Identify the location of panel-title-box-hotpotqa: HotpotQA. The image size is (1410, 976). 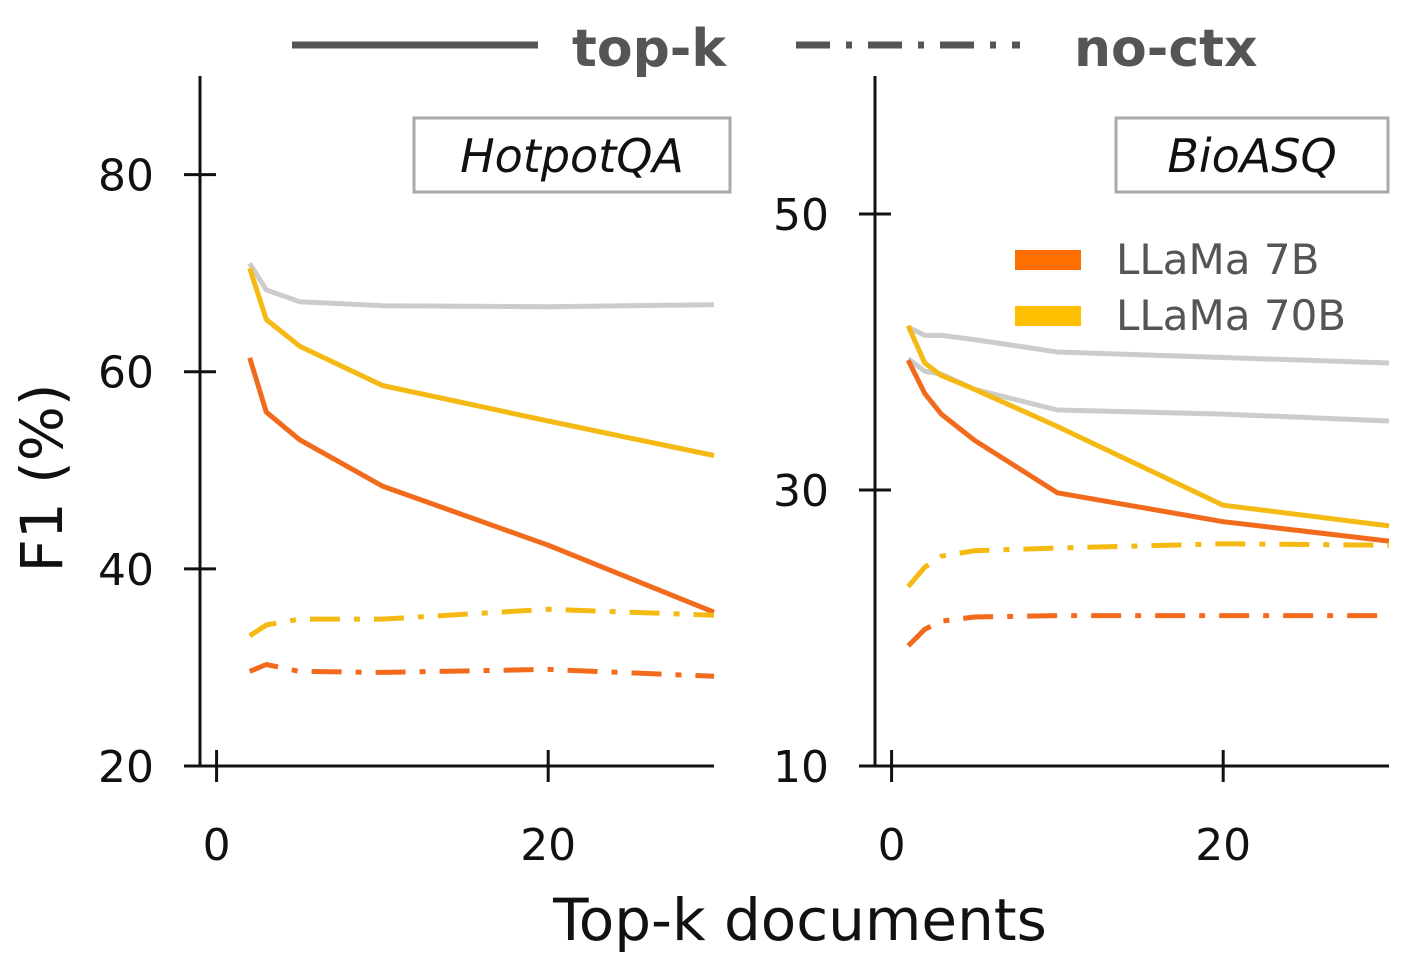
(572, 155).